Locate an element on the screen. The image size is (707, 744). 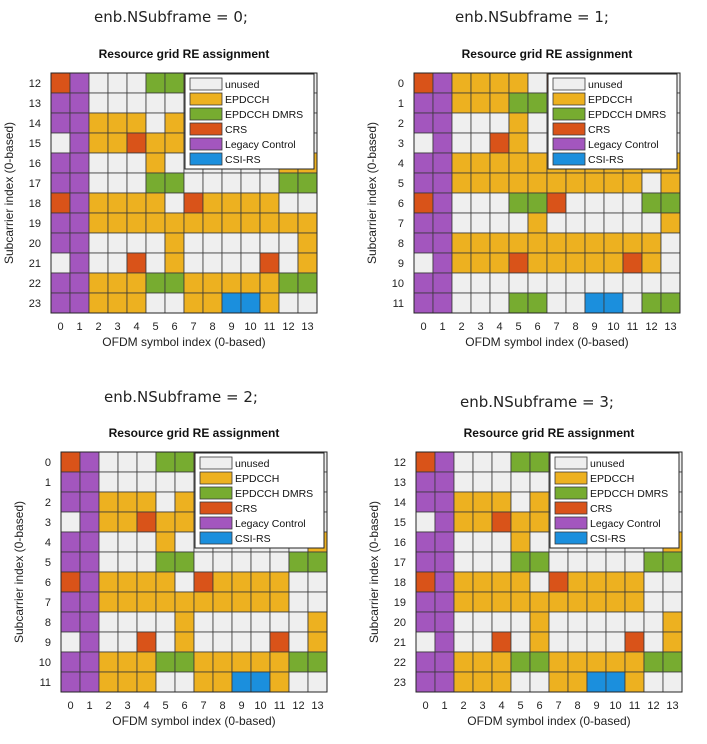
y-tick-label: 18 is located at coordinates (35, 204).